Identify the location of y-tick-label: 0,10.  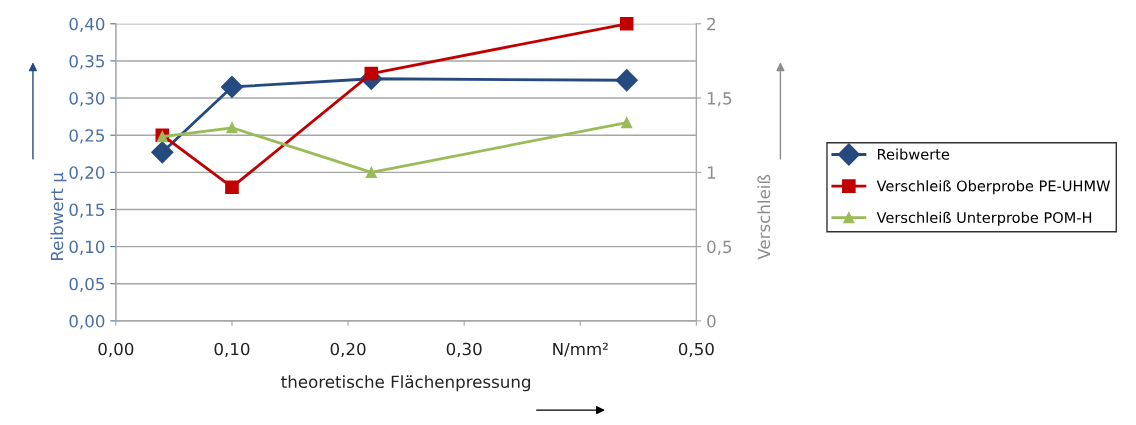
(87, 247).